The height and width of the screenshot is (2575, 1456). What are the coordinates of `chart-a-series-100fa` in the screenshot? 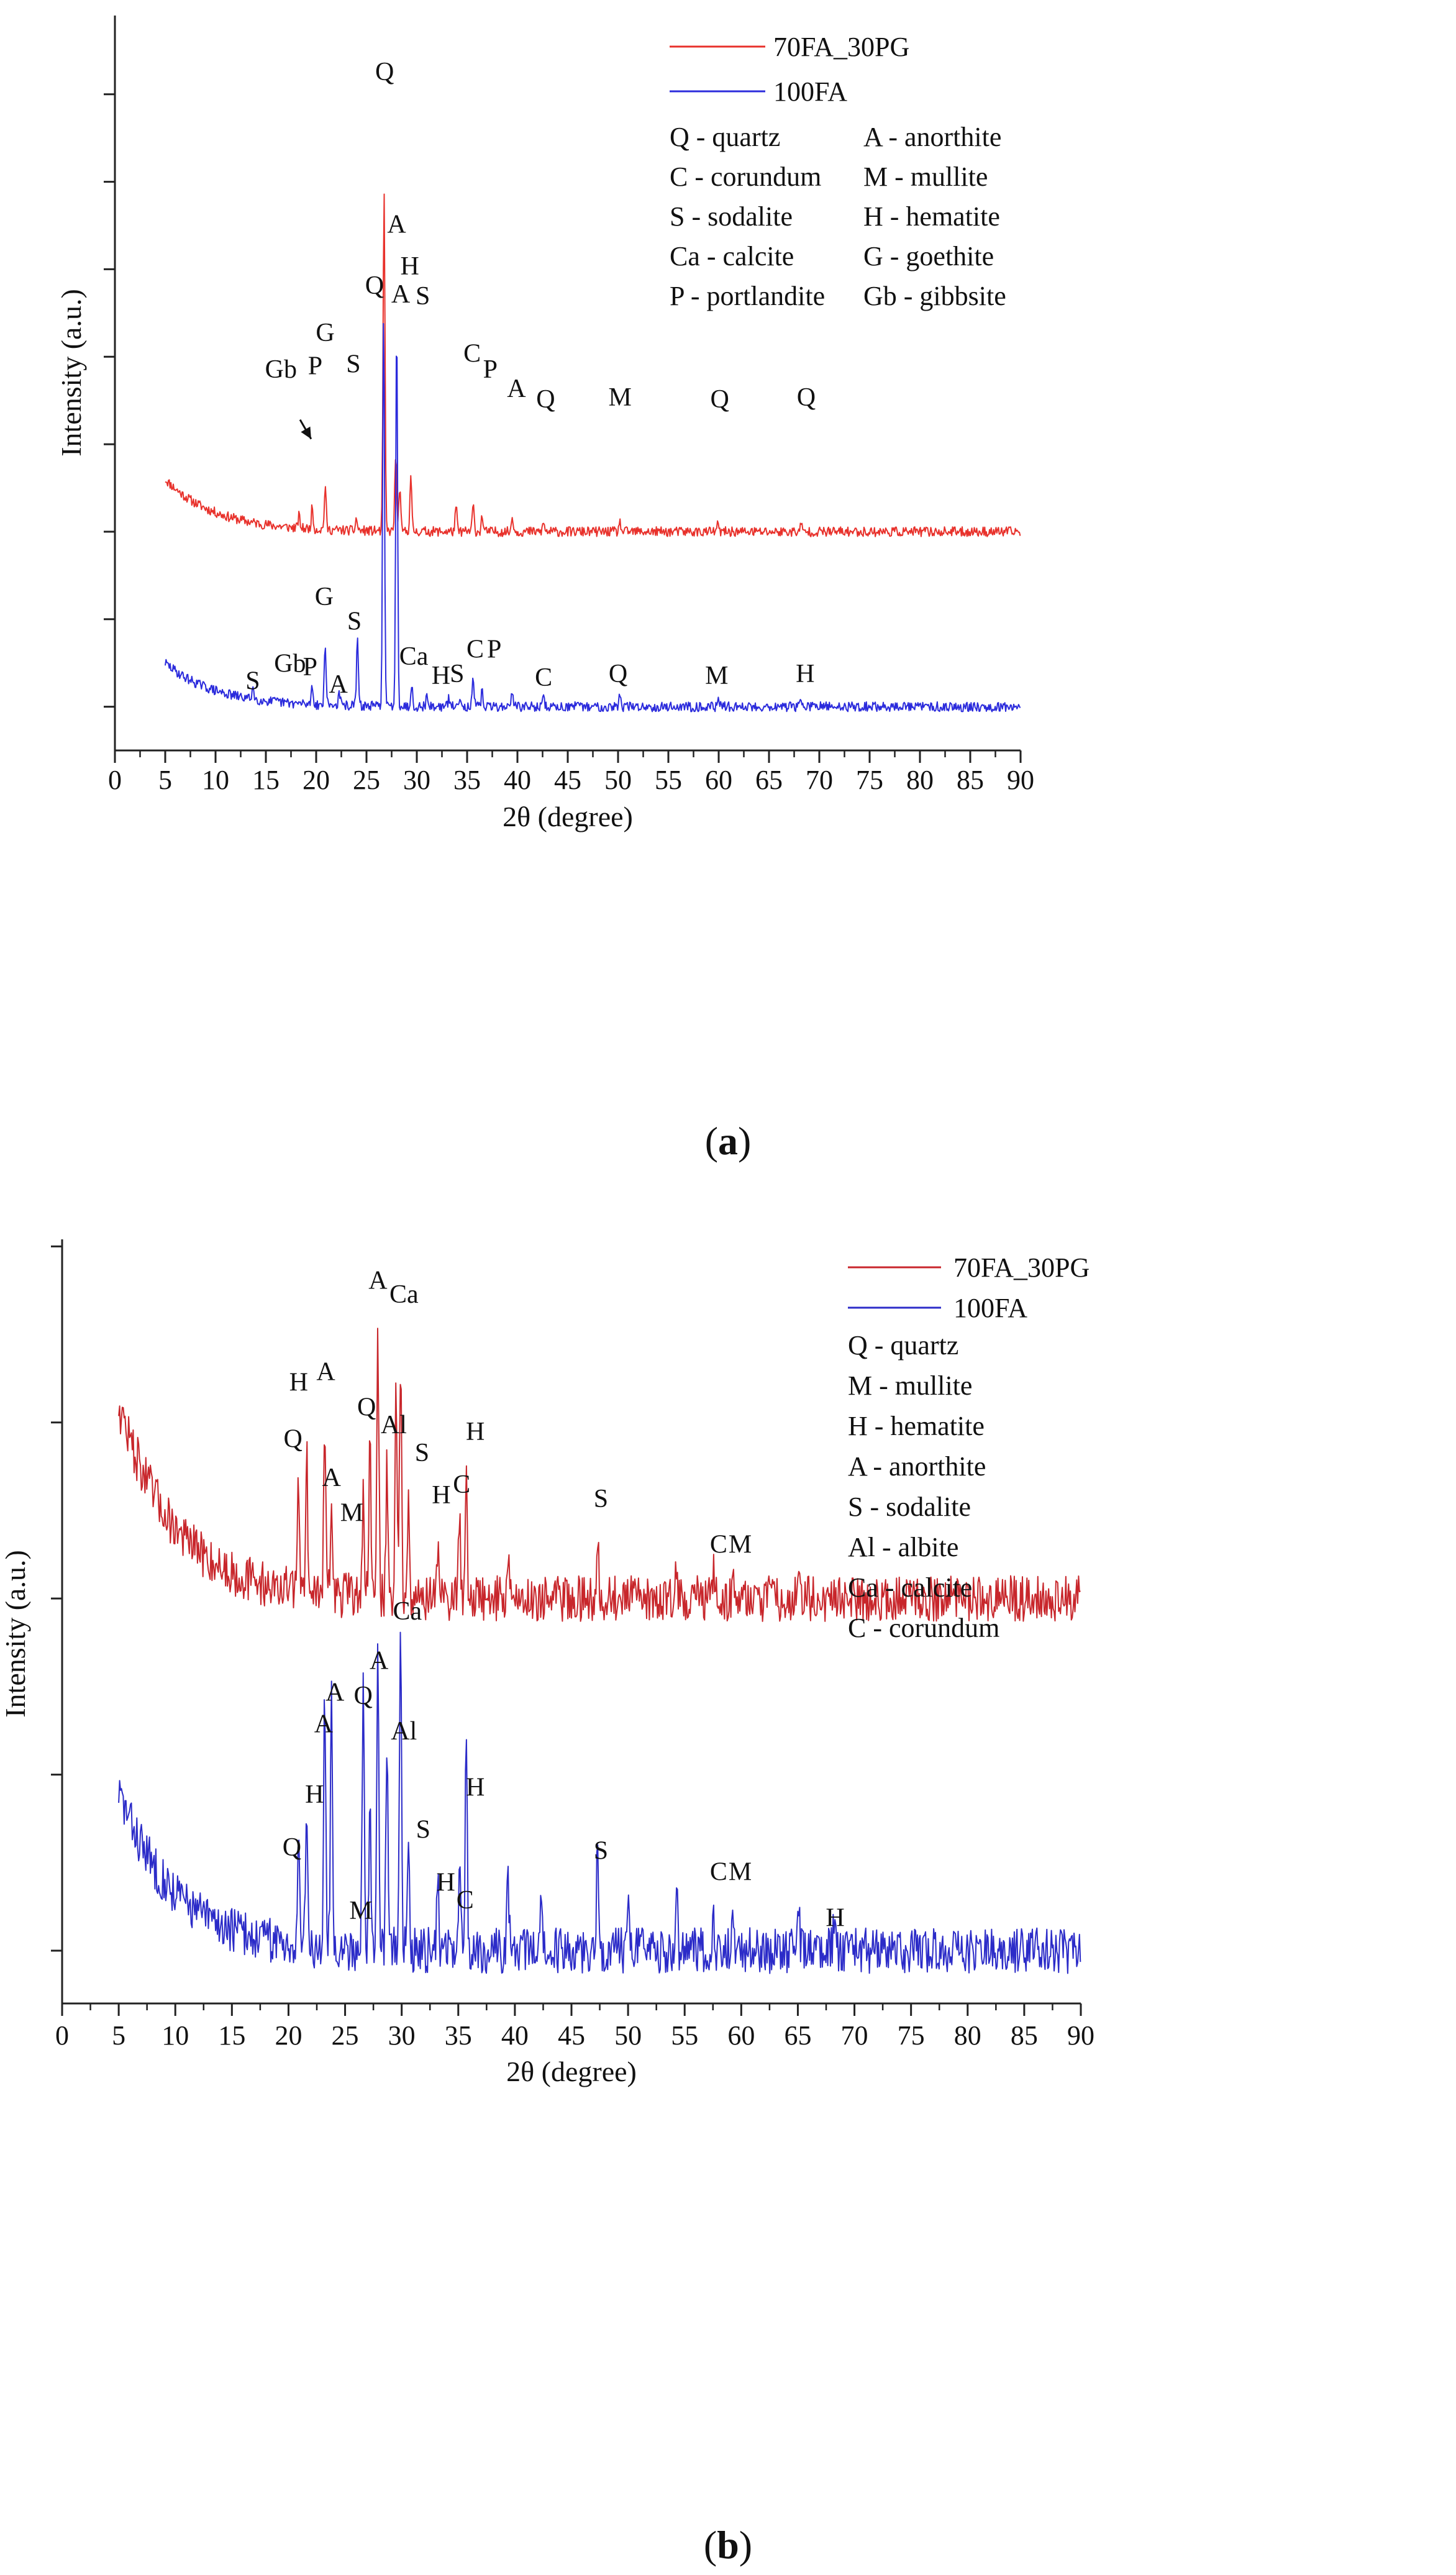 It's located at (593, 517).